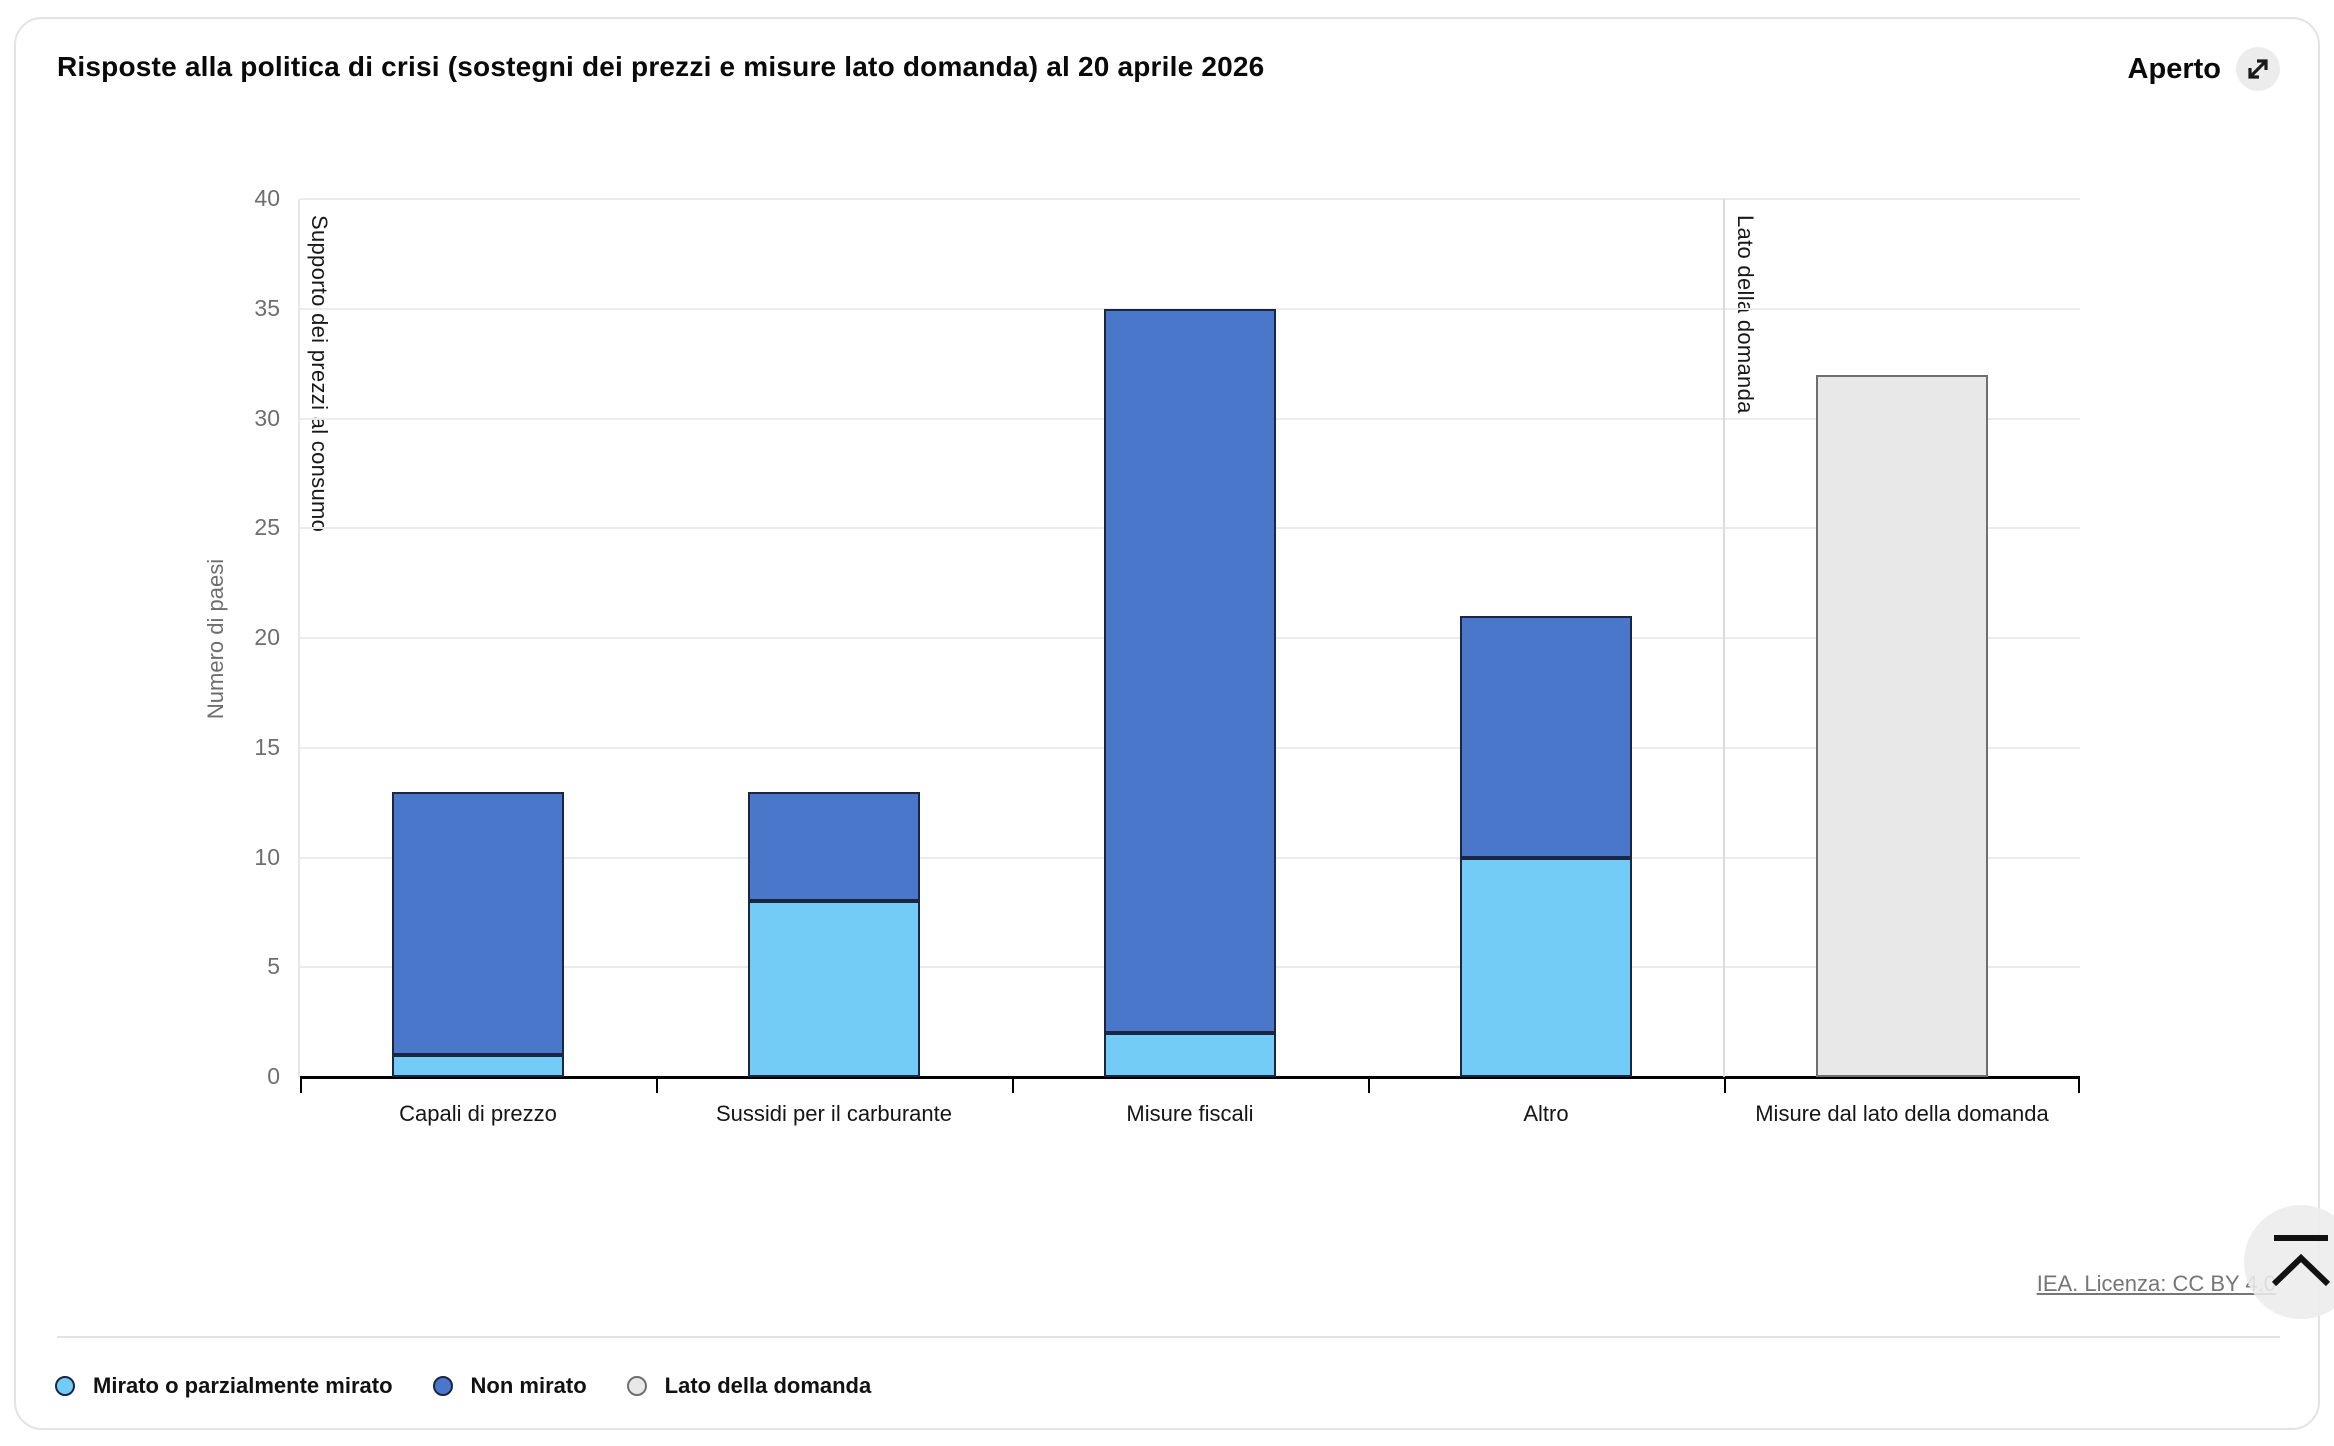 This screenshot has width=2334, height=1446. What do you see at coordinates (267, 417) in the screenshot?
I see `y-tick-label: 30` at bounding box center [267, 417].